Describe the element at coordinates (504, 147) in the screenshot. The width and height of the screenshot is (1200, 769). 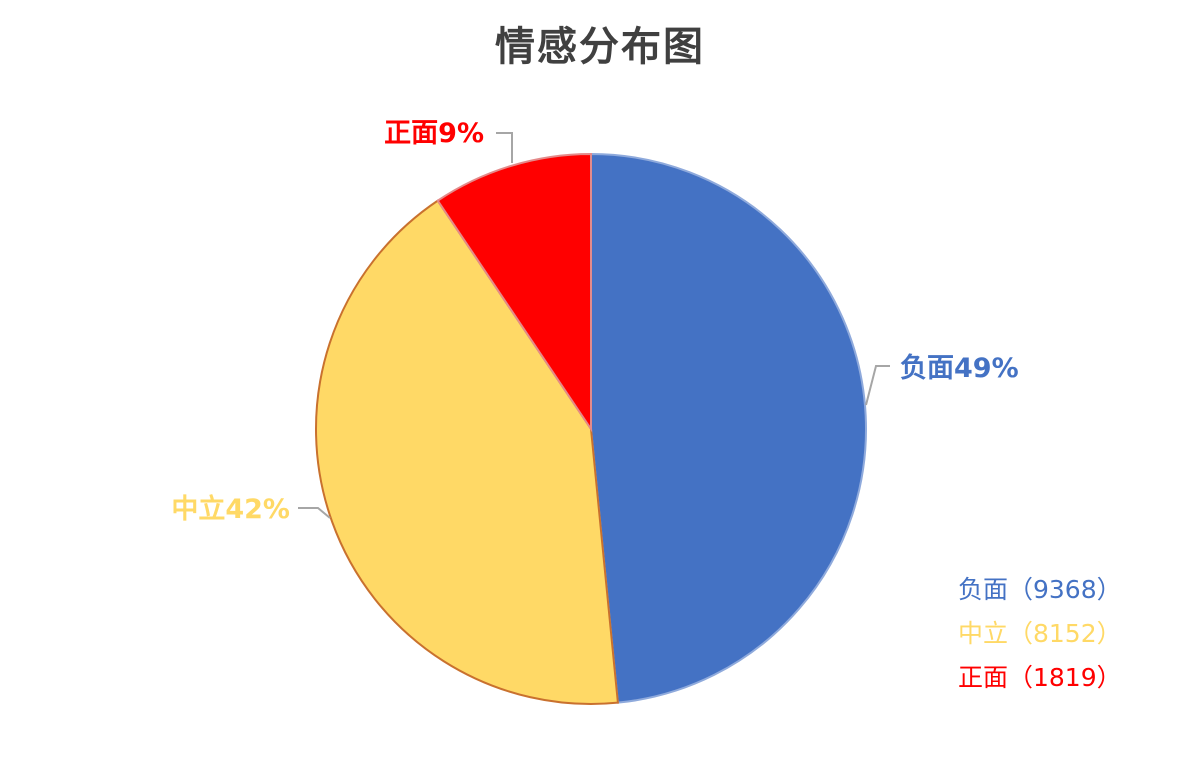
I see `leader-line-positive` at that location.